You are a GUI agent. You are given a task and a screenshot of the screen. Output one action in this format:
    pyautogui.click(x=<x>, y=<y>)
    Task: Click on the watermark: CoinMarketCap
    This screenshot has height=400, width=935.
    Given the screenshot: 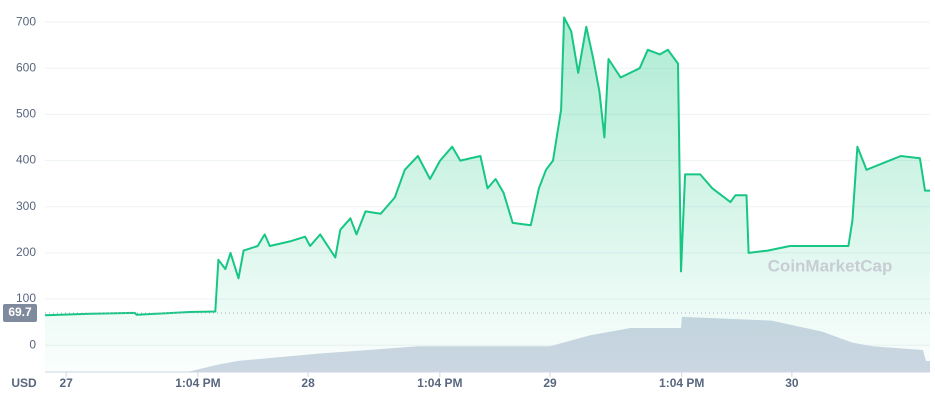 What is the action you would take?
    pyautogui.click(x=830, y=265)
    